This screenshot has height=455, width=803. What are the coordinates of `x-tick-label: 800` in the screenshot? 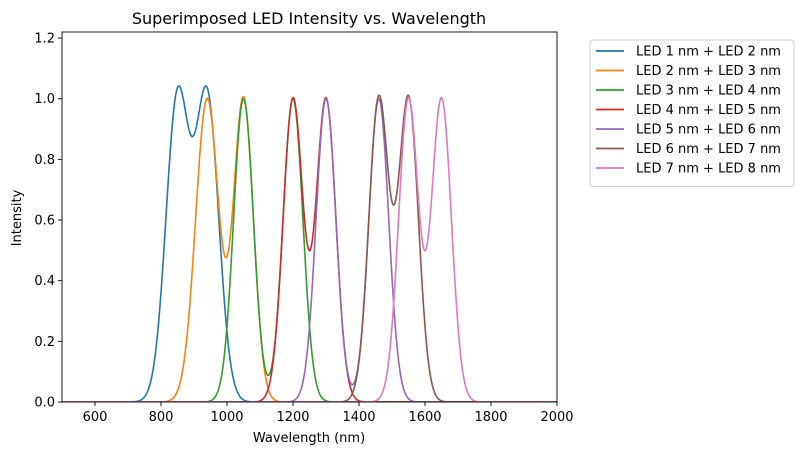 It's located at (161, 417).